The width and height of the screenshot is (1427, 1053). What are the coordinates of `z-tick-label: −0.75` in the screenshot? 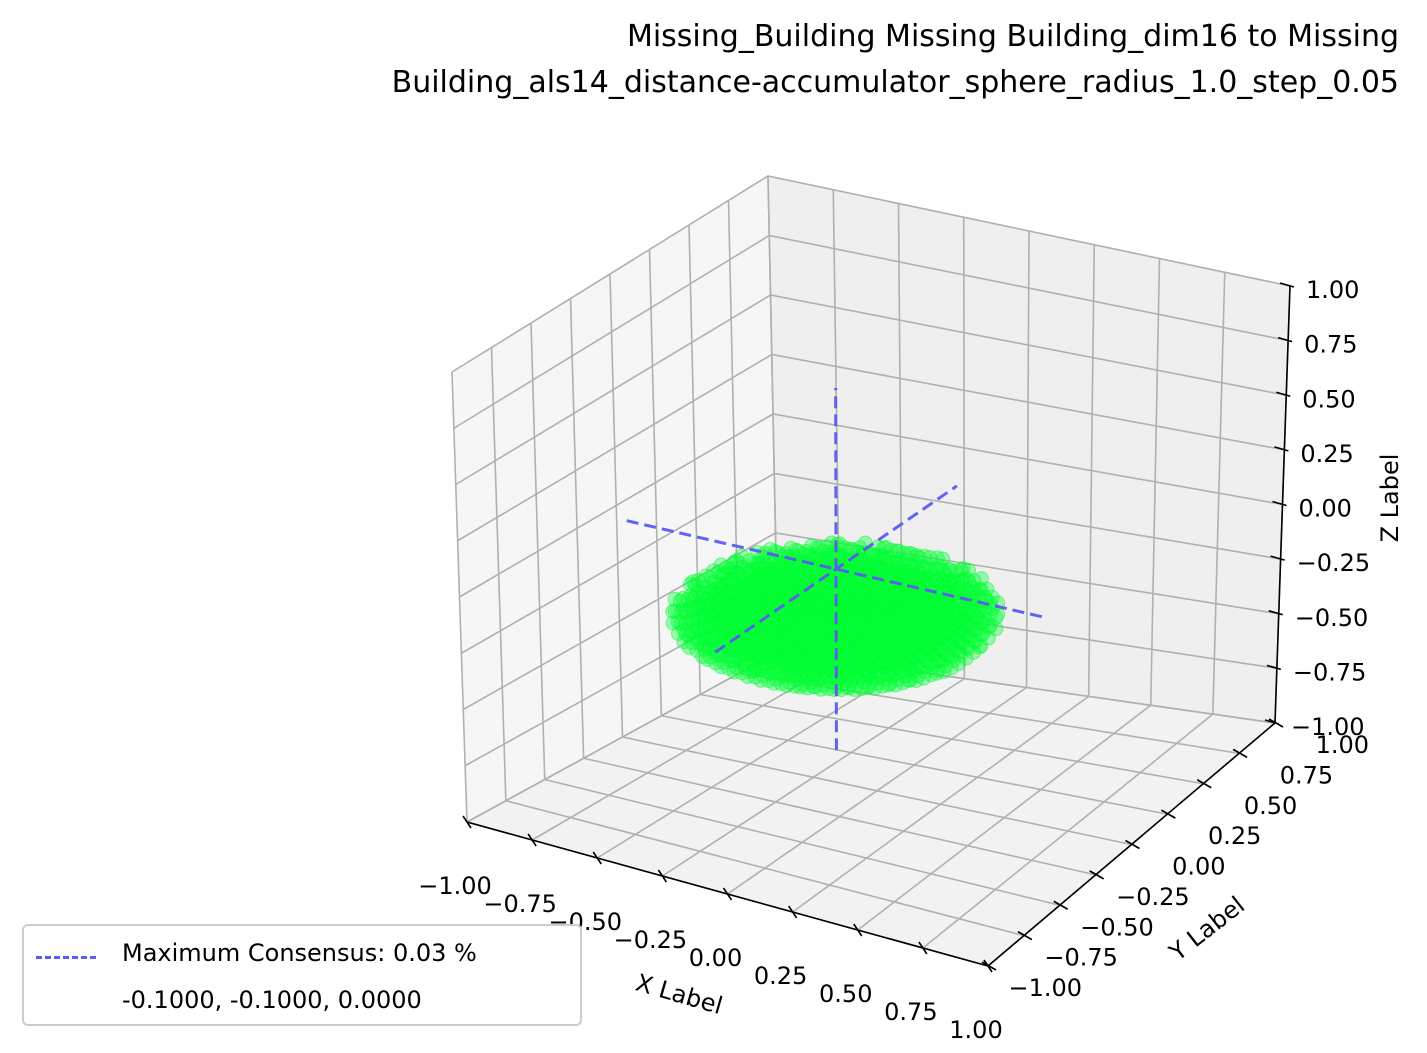 It's located at (1330, 672).